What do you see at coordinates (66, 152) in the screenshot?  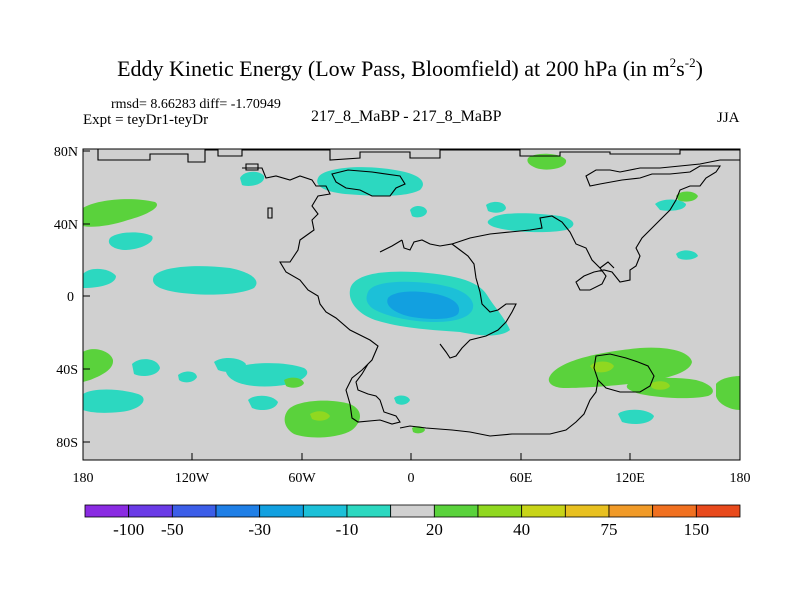 I see `lat-label: 80N` at bounding box center [66, 152].